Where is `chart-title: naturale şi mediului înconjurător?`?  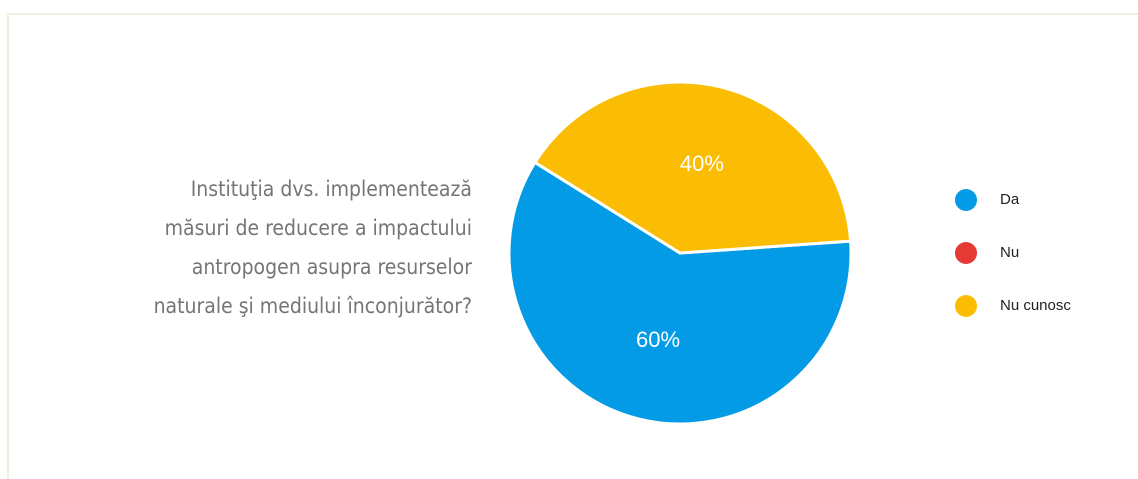
chart-title: naturale şi mediului înconjurător? is located at coordinates (313, 306).